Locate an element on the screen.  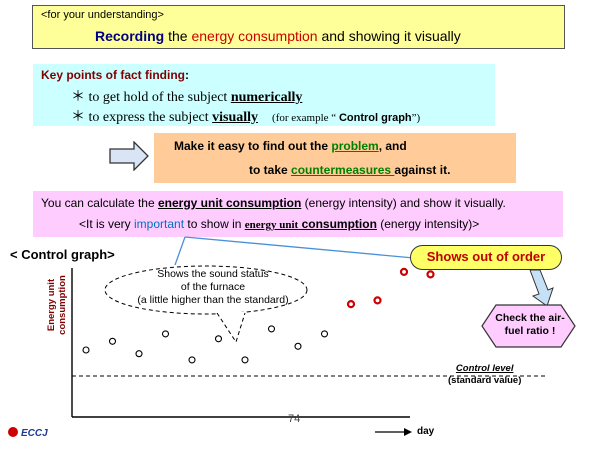
make-easy-1-prefix: Make it easy to find out the is located at coordinates (253, 146).